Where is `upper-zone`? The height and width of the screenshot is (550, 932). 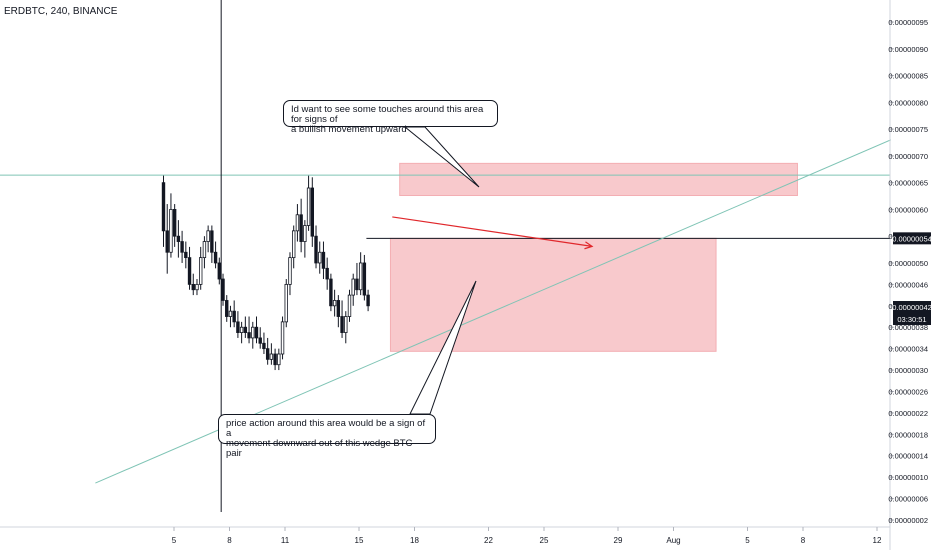
upper-zone is located at coordinates (598, 179).